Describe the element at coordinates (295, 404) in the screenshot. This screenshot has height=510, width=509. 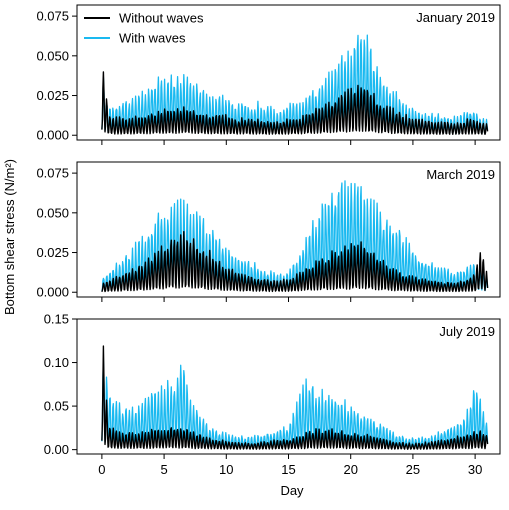
I see `series-line-with-waves` at that location.